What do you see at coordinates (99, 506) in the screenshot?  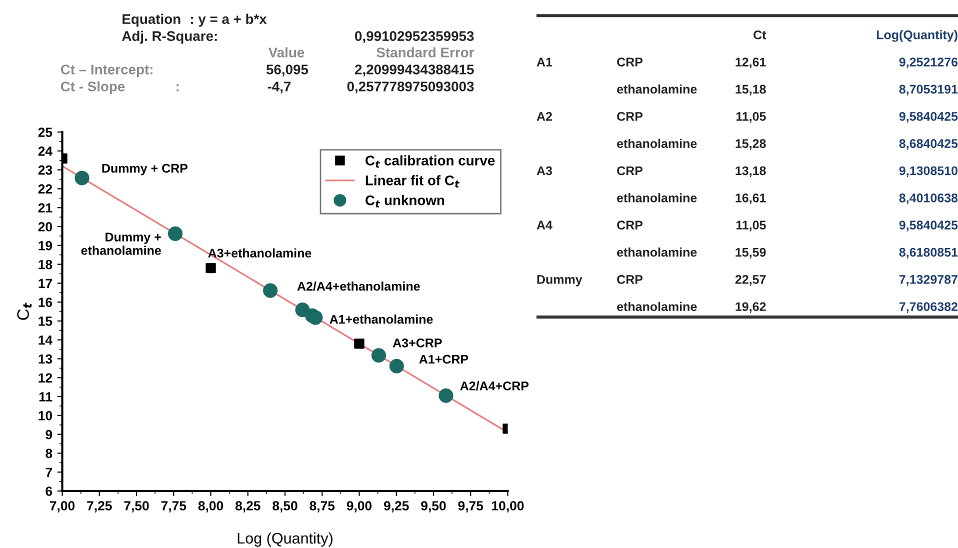 I see `x-tick-label: 7,25` at bounding box center [99, 506].